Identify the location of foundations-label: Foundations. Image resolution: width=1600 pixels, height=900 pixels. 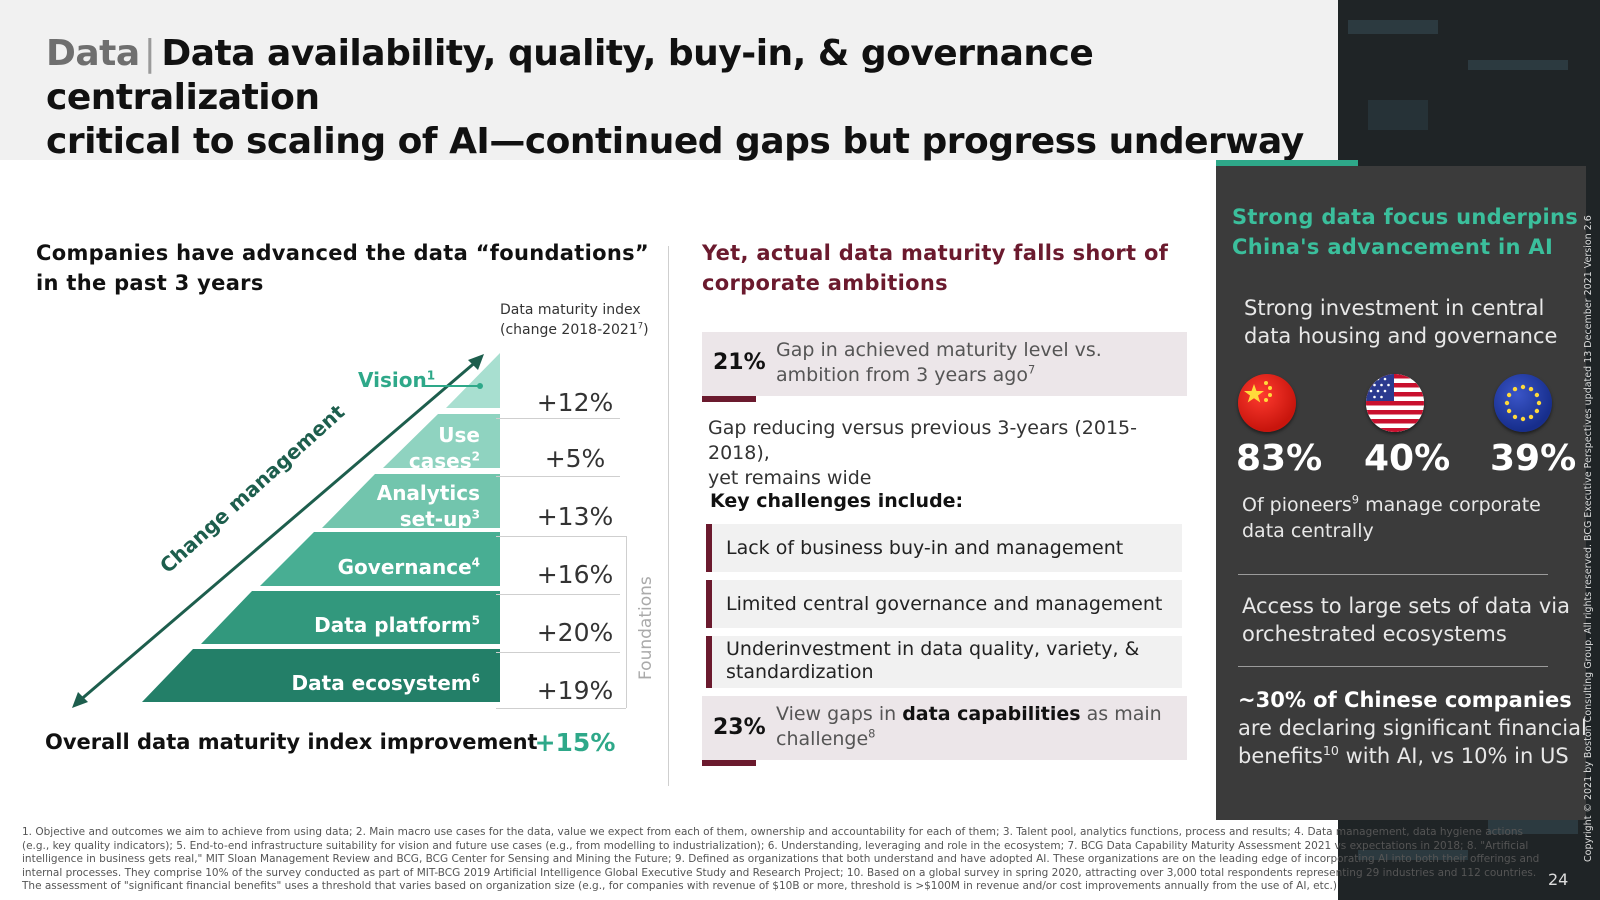
(646, 628).